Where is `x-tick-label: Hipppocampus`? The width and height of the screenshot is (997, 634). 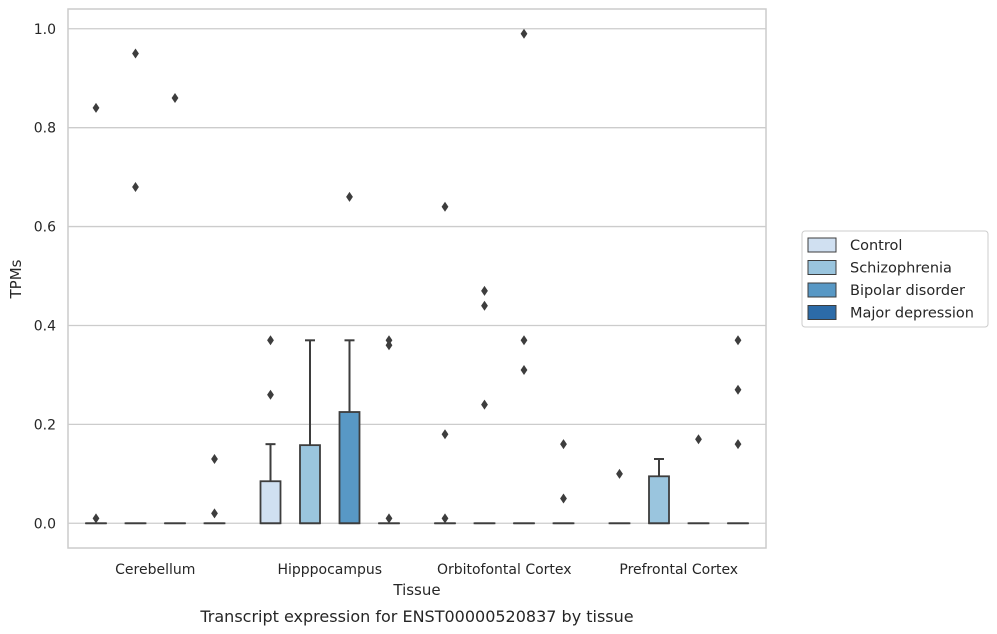
x-tick-label: Hipppocampus is located at coordinates (329, 570).